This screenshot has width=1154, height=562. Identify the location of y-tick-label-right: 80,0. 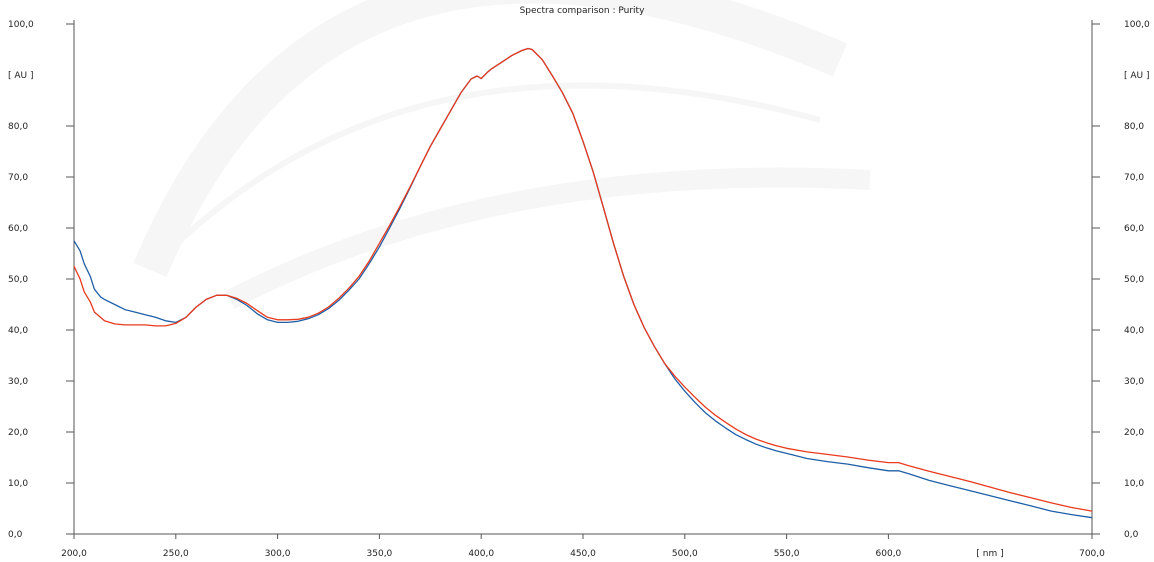
(1134, 127).